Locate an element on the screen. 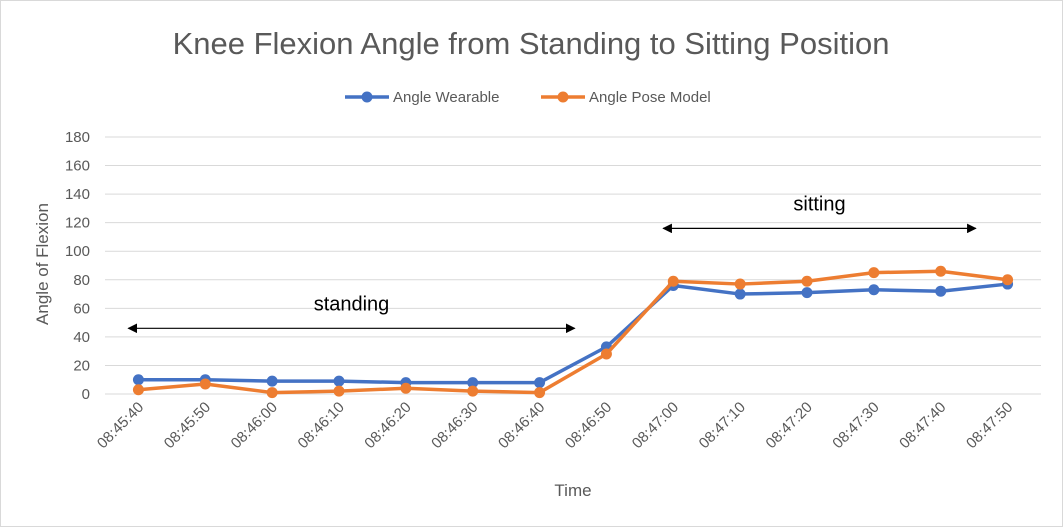 The image size is (1063, 531). y-tick-label: 180 is located at coordinates (77, 137).